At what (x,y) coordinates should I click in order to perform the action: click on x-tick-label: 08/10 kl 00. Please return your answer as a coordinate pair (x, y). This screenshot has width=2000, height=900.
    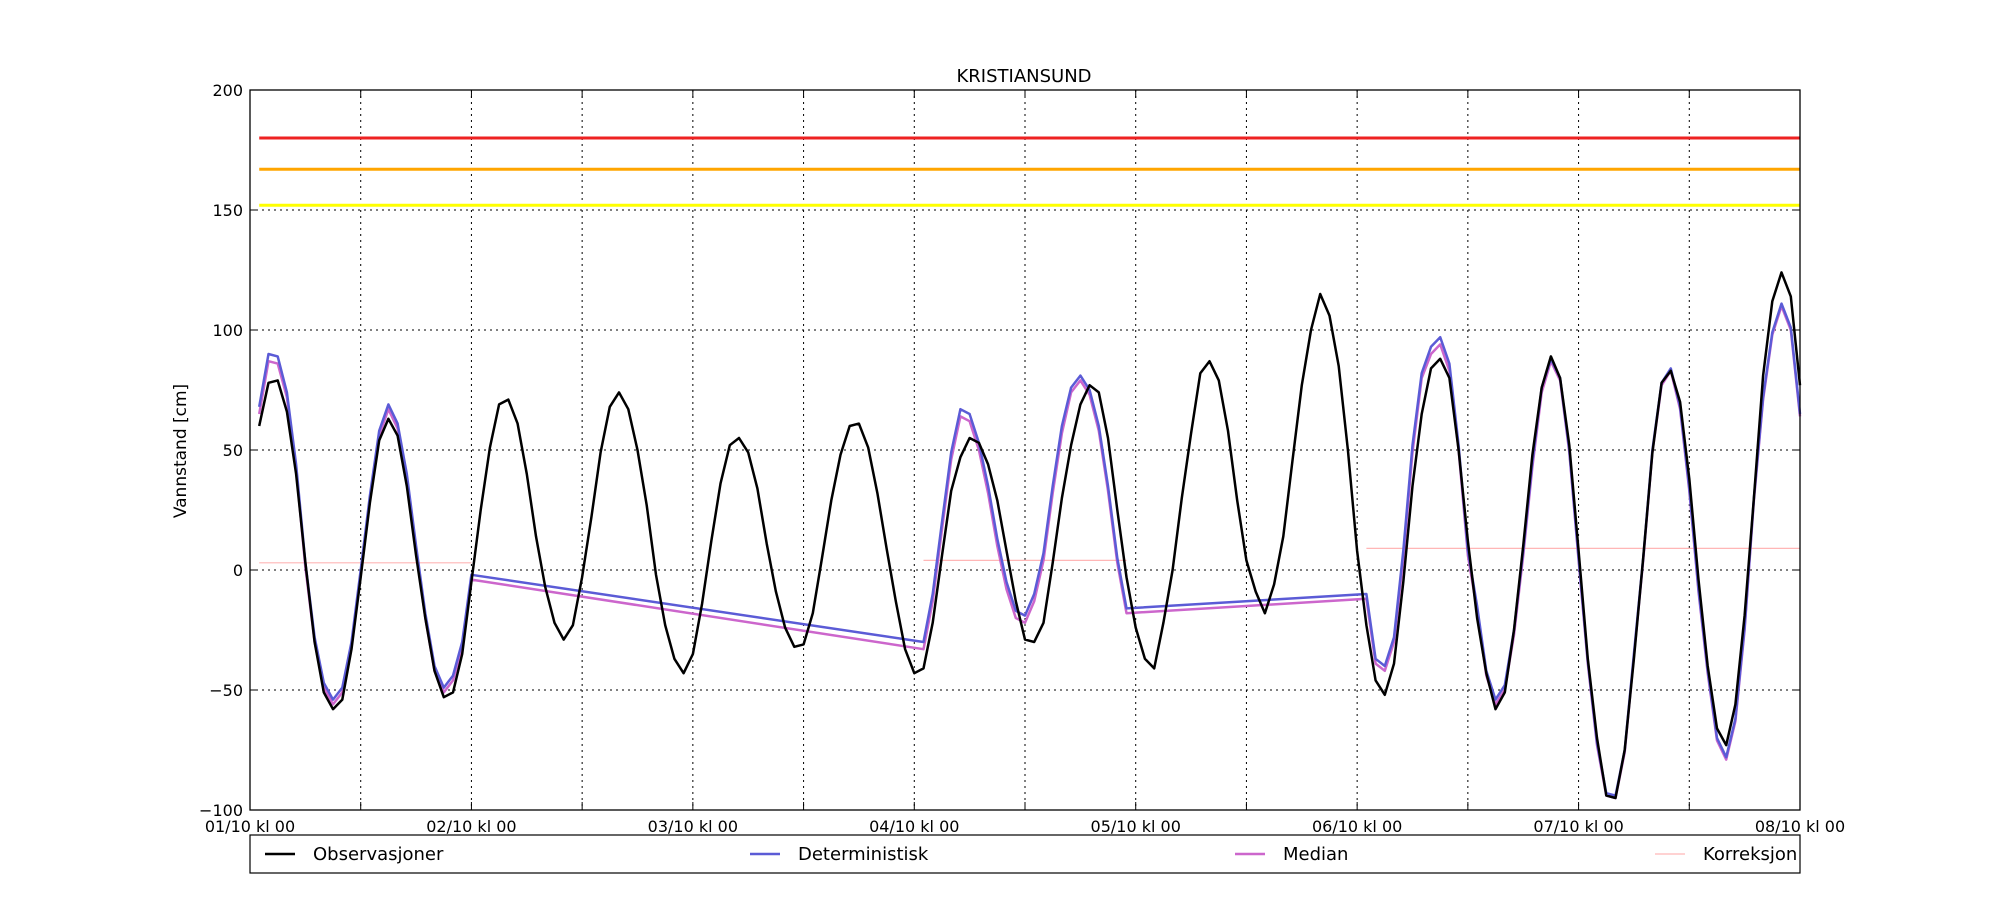
    Looking at the image, I should click on (1800, 826).